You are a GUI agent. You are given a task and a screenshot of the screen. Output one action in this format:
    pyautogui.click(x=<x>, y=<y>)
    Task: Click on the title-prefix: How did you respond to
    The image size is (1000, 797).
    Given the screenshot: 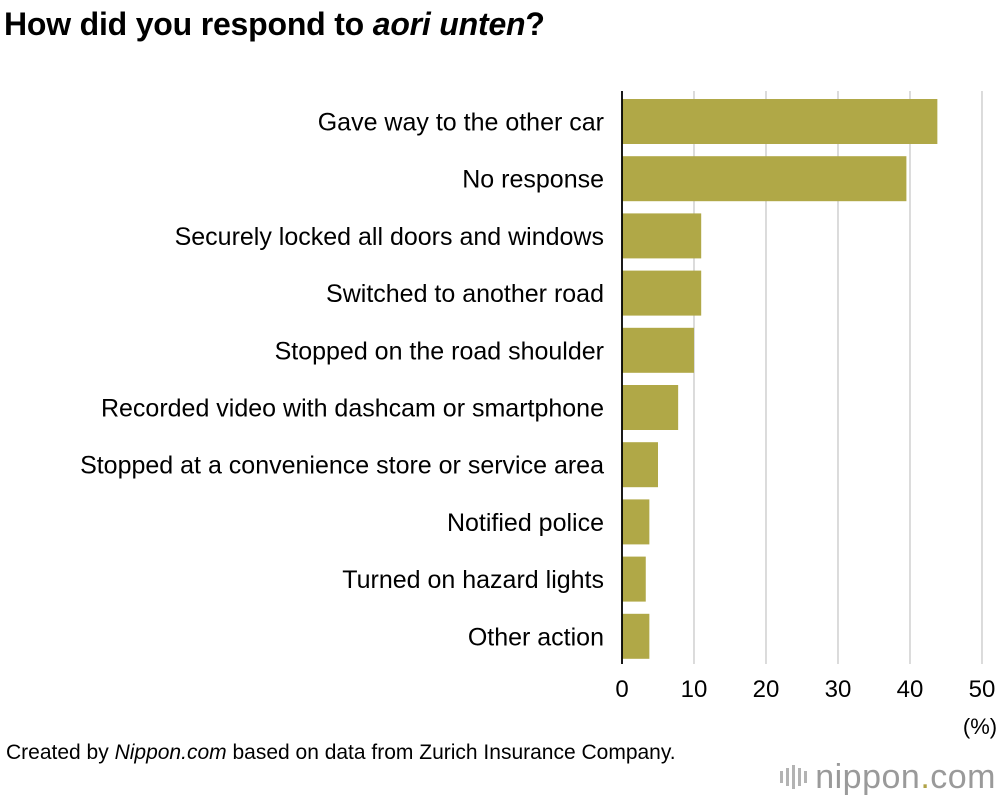 What is the action you would take?
    pyautogui.click(x=188, y=24)
    